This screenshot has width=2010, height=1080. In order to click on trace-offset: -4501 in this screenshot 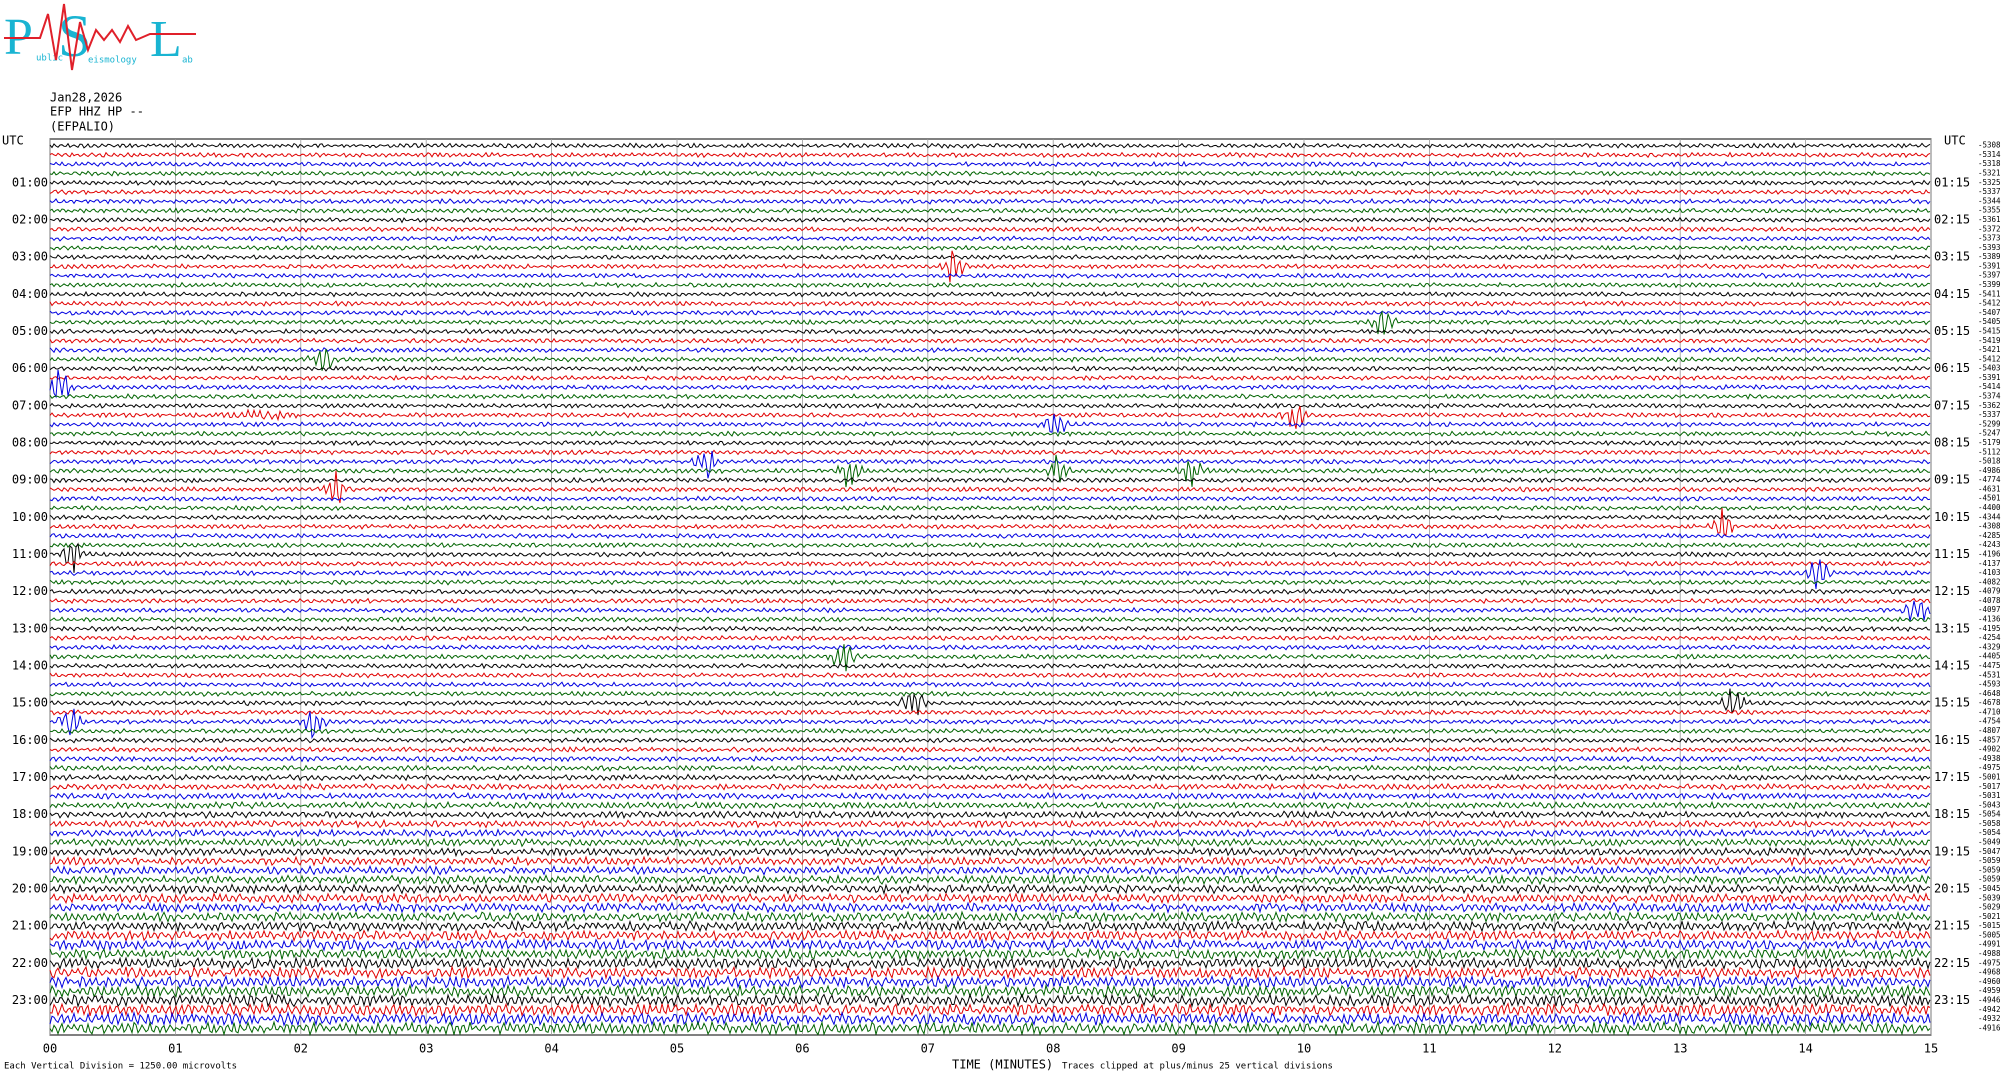, I will do `click(1989, 498)`.